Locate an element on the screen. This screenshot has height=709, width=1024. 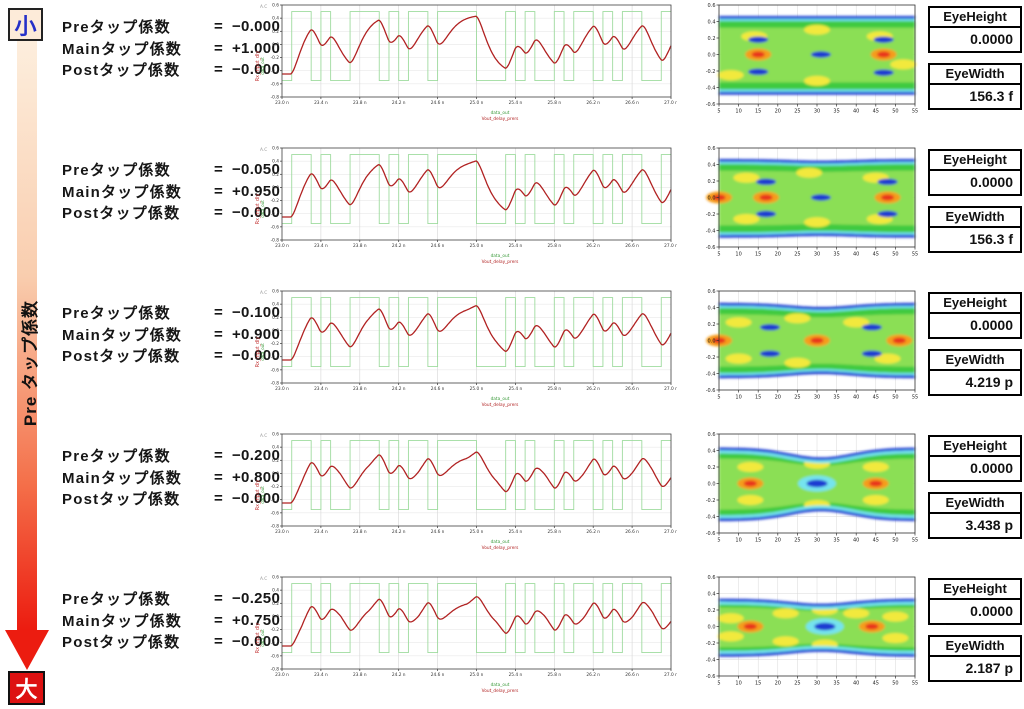
pre-tap-increase-arrow is located at coordinates (27, 335).